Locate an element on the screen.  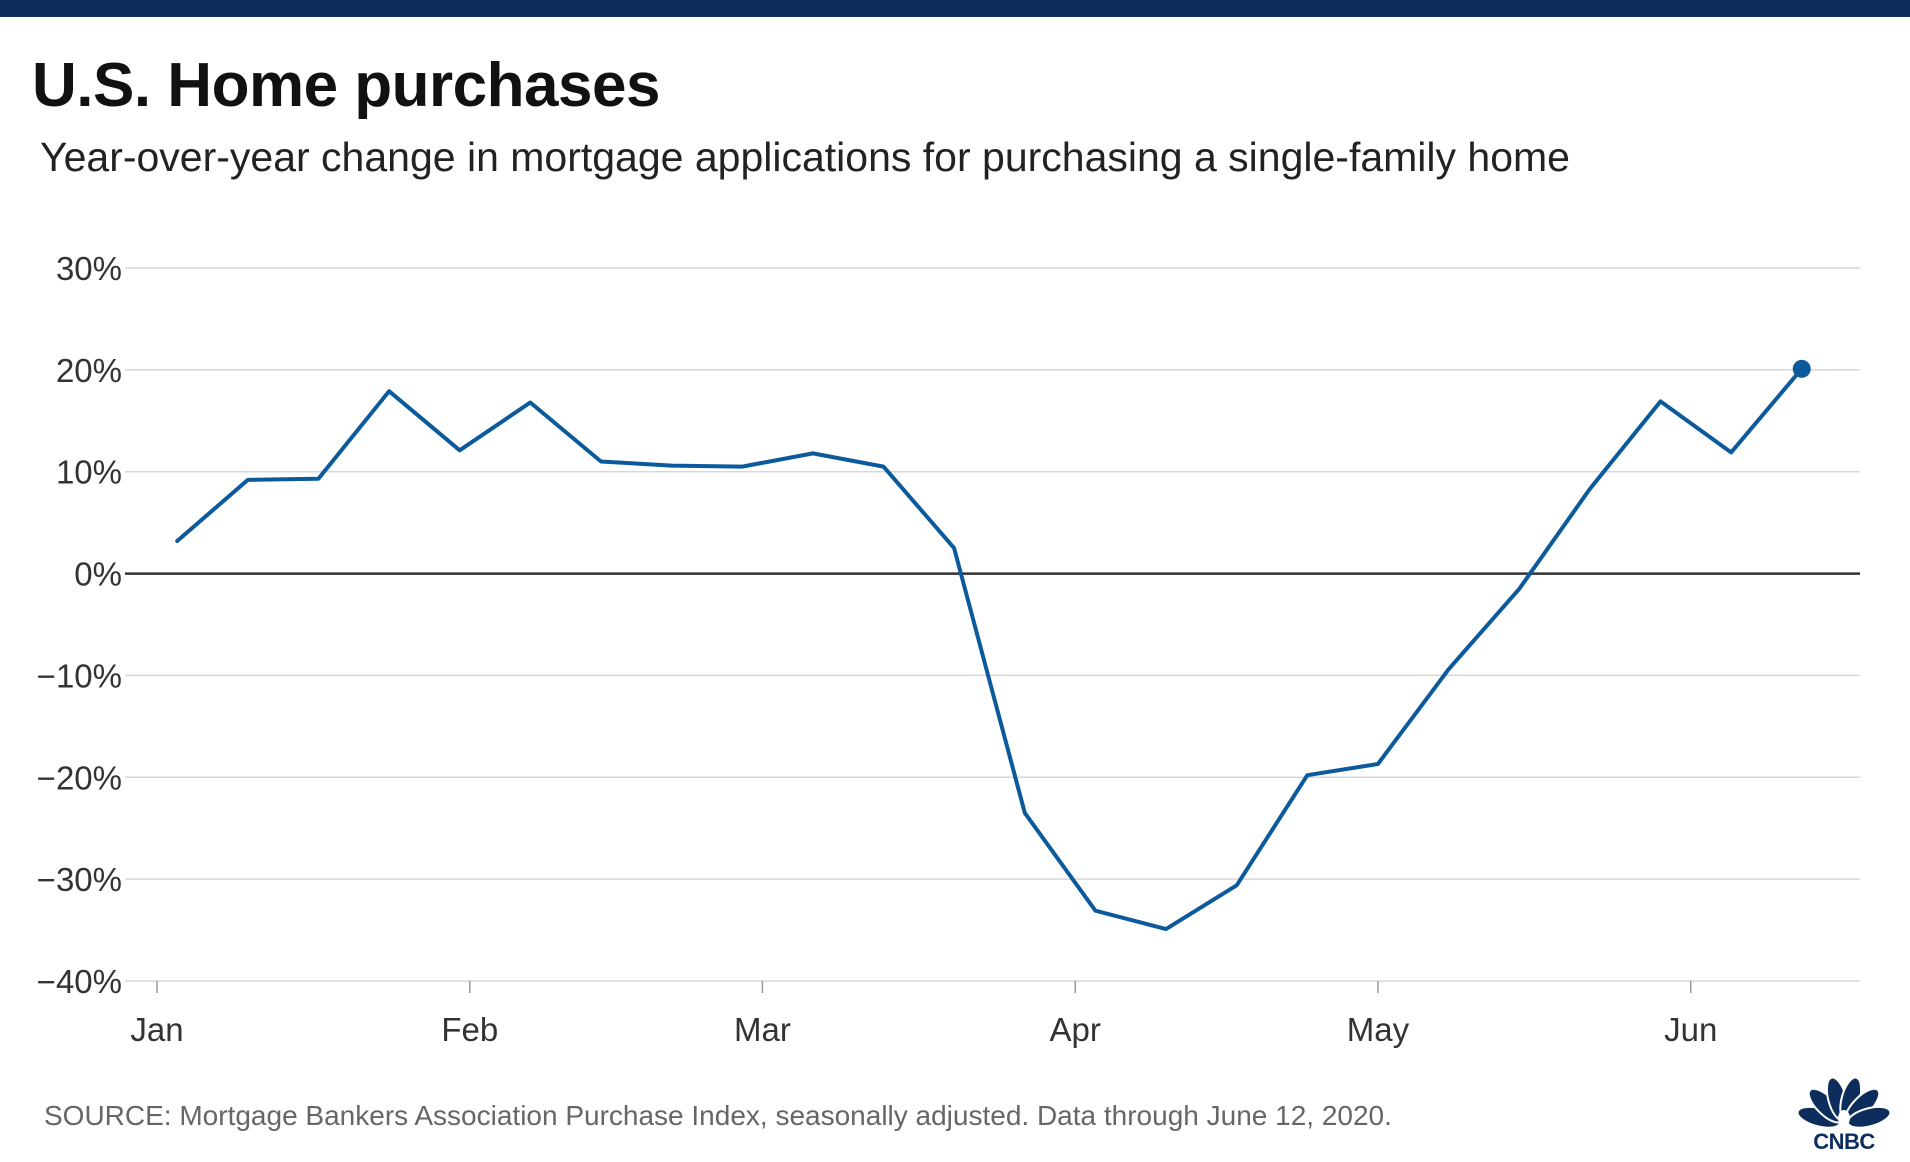
x-axis: Jan Feb Mar Apr May Jun is located at coordinates (923, 1014).